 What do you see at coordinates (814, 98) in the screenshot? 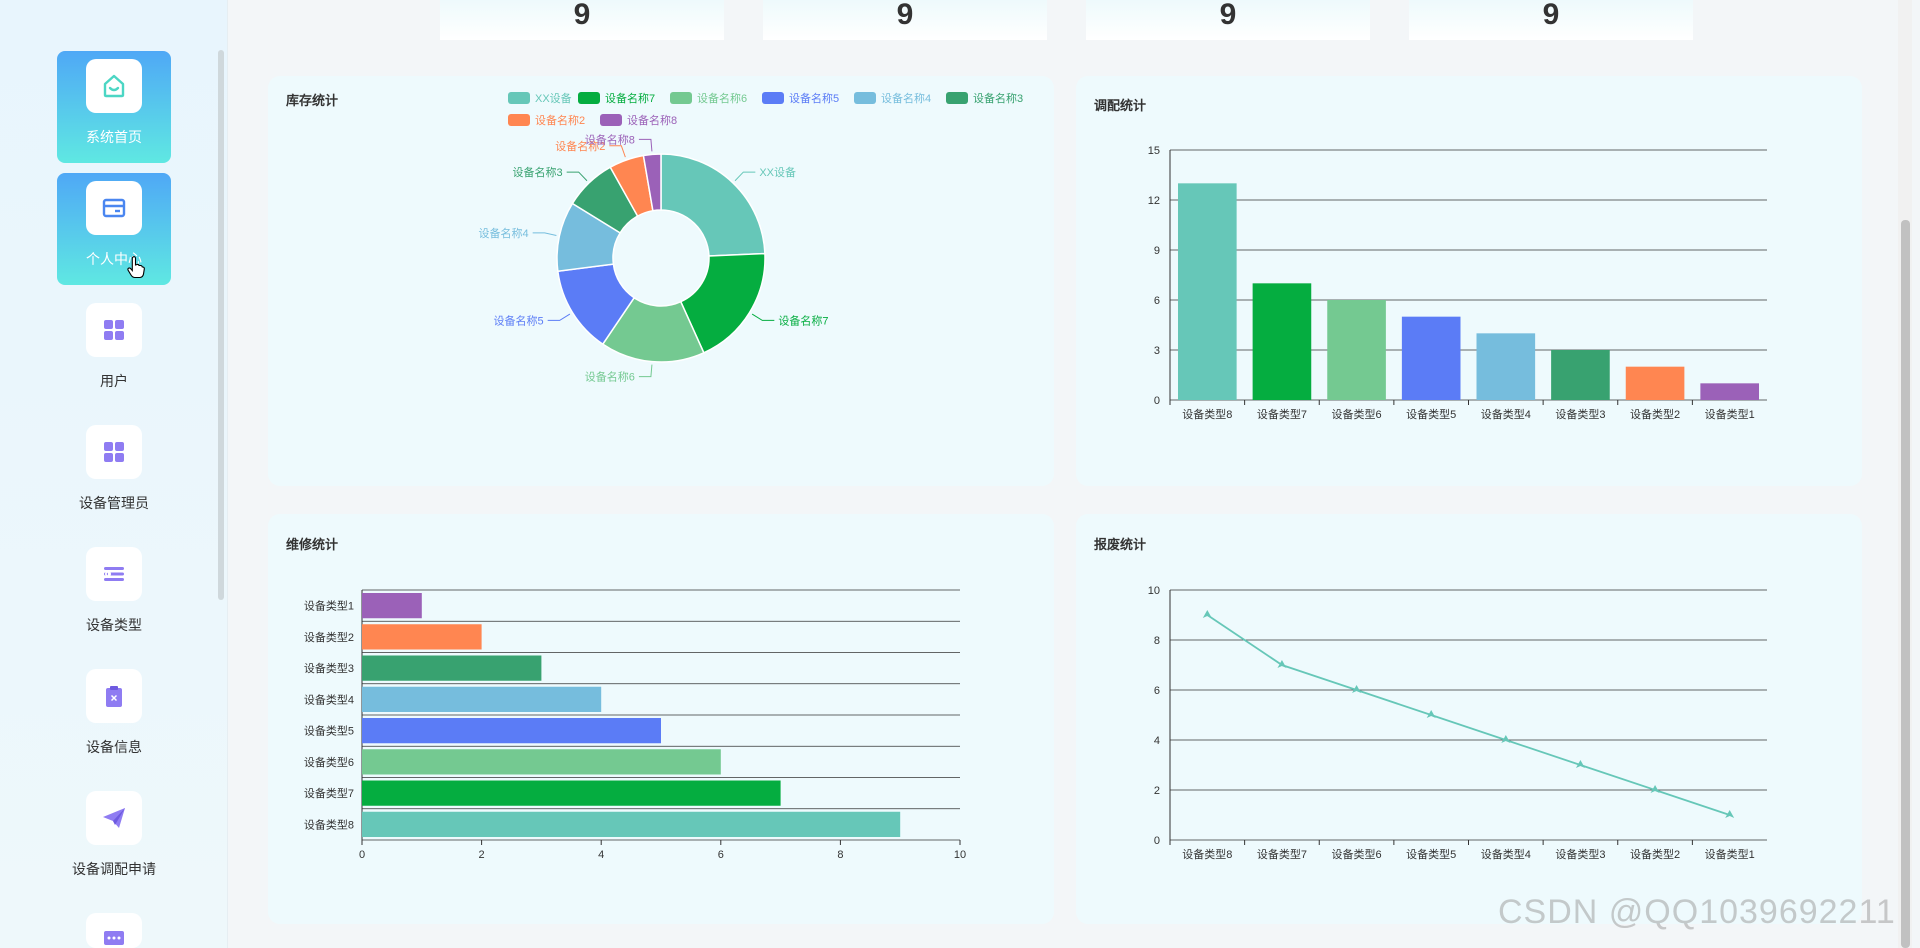
I see `legend-label: 设备名称5` at bounding box center [814, 98].